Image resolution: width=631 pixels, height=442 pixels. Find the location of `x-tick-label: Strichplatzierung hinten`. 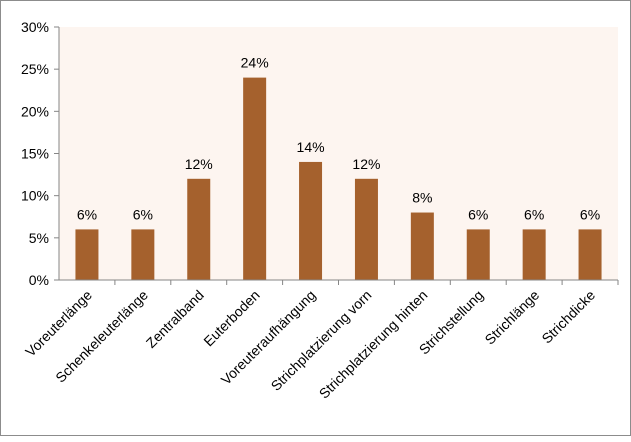

x-tick-label: Strichplatzierung hinten is located at coordinates (373, 344).